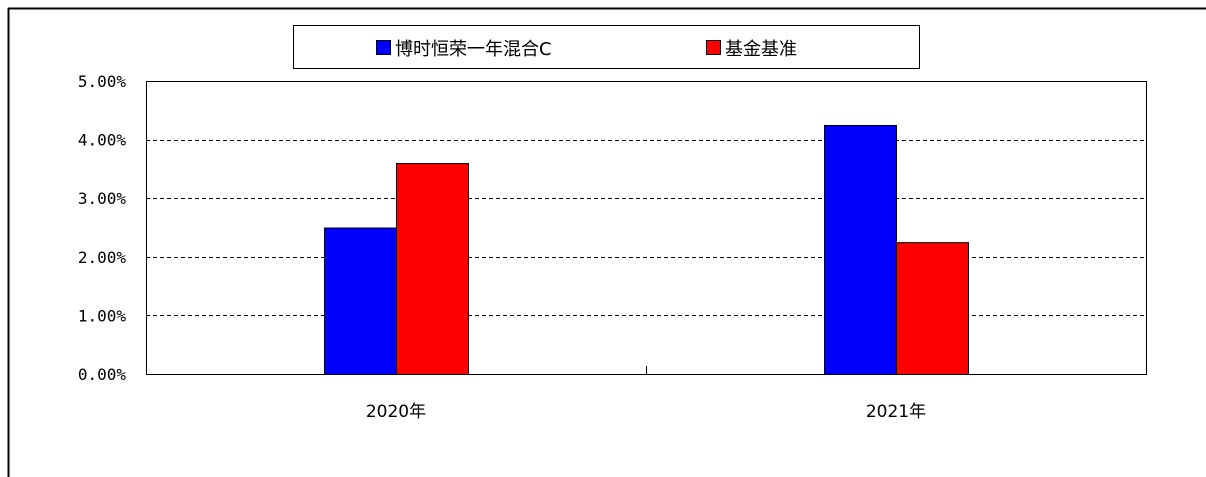  What do you see at coordinates (102, 374) in the screenshot?
I see `y-tick-label: 0.00%` at bounding box center [102, 374].